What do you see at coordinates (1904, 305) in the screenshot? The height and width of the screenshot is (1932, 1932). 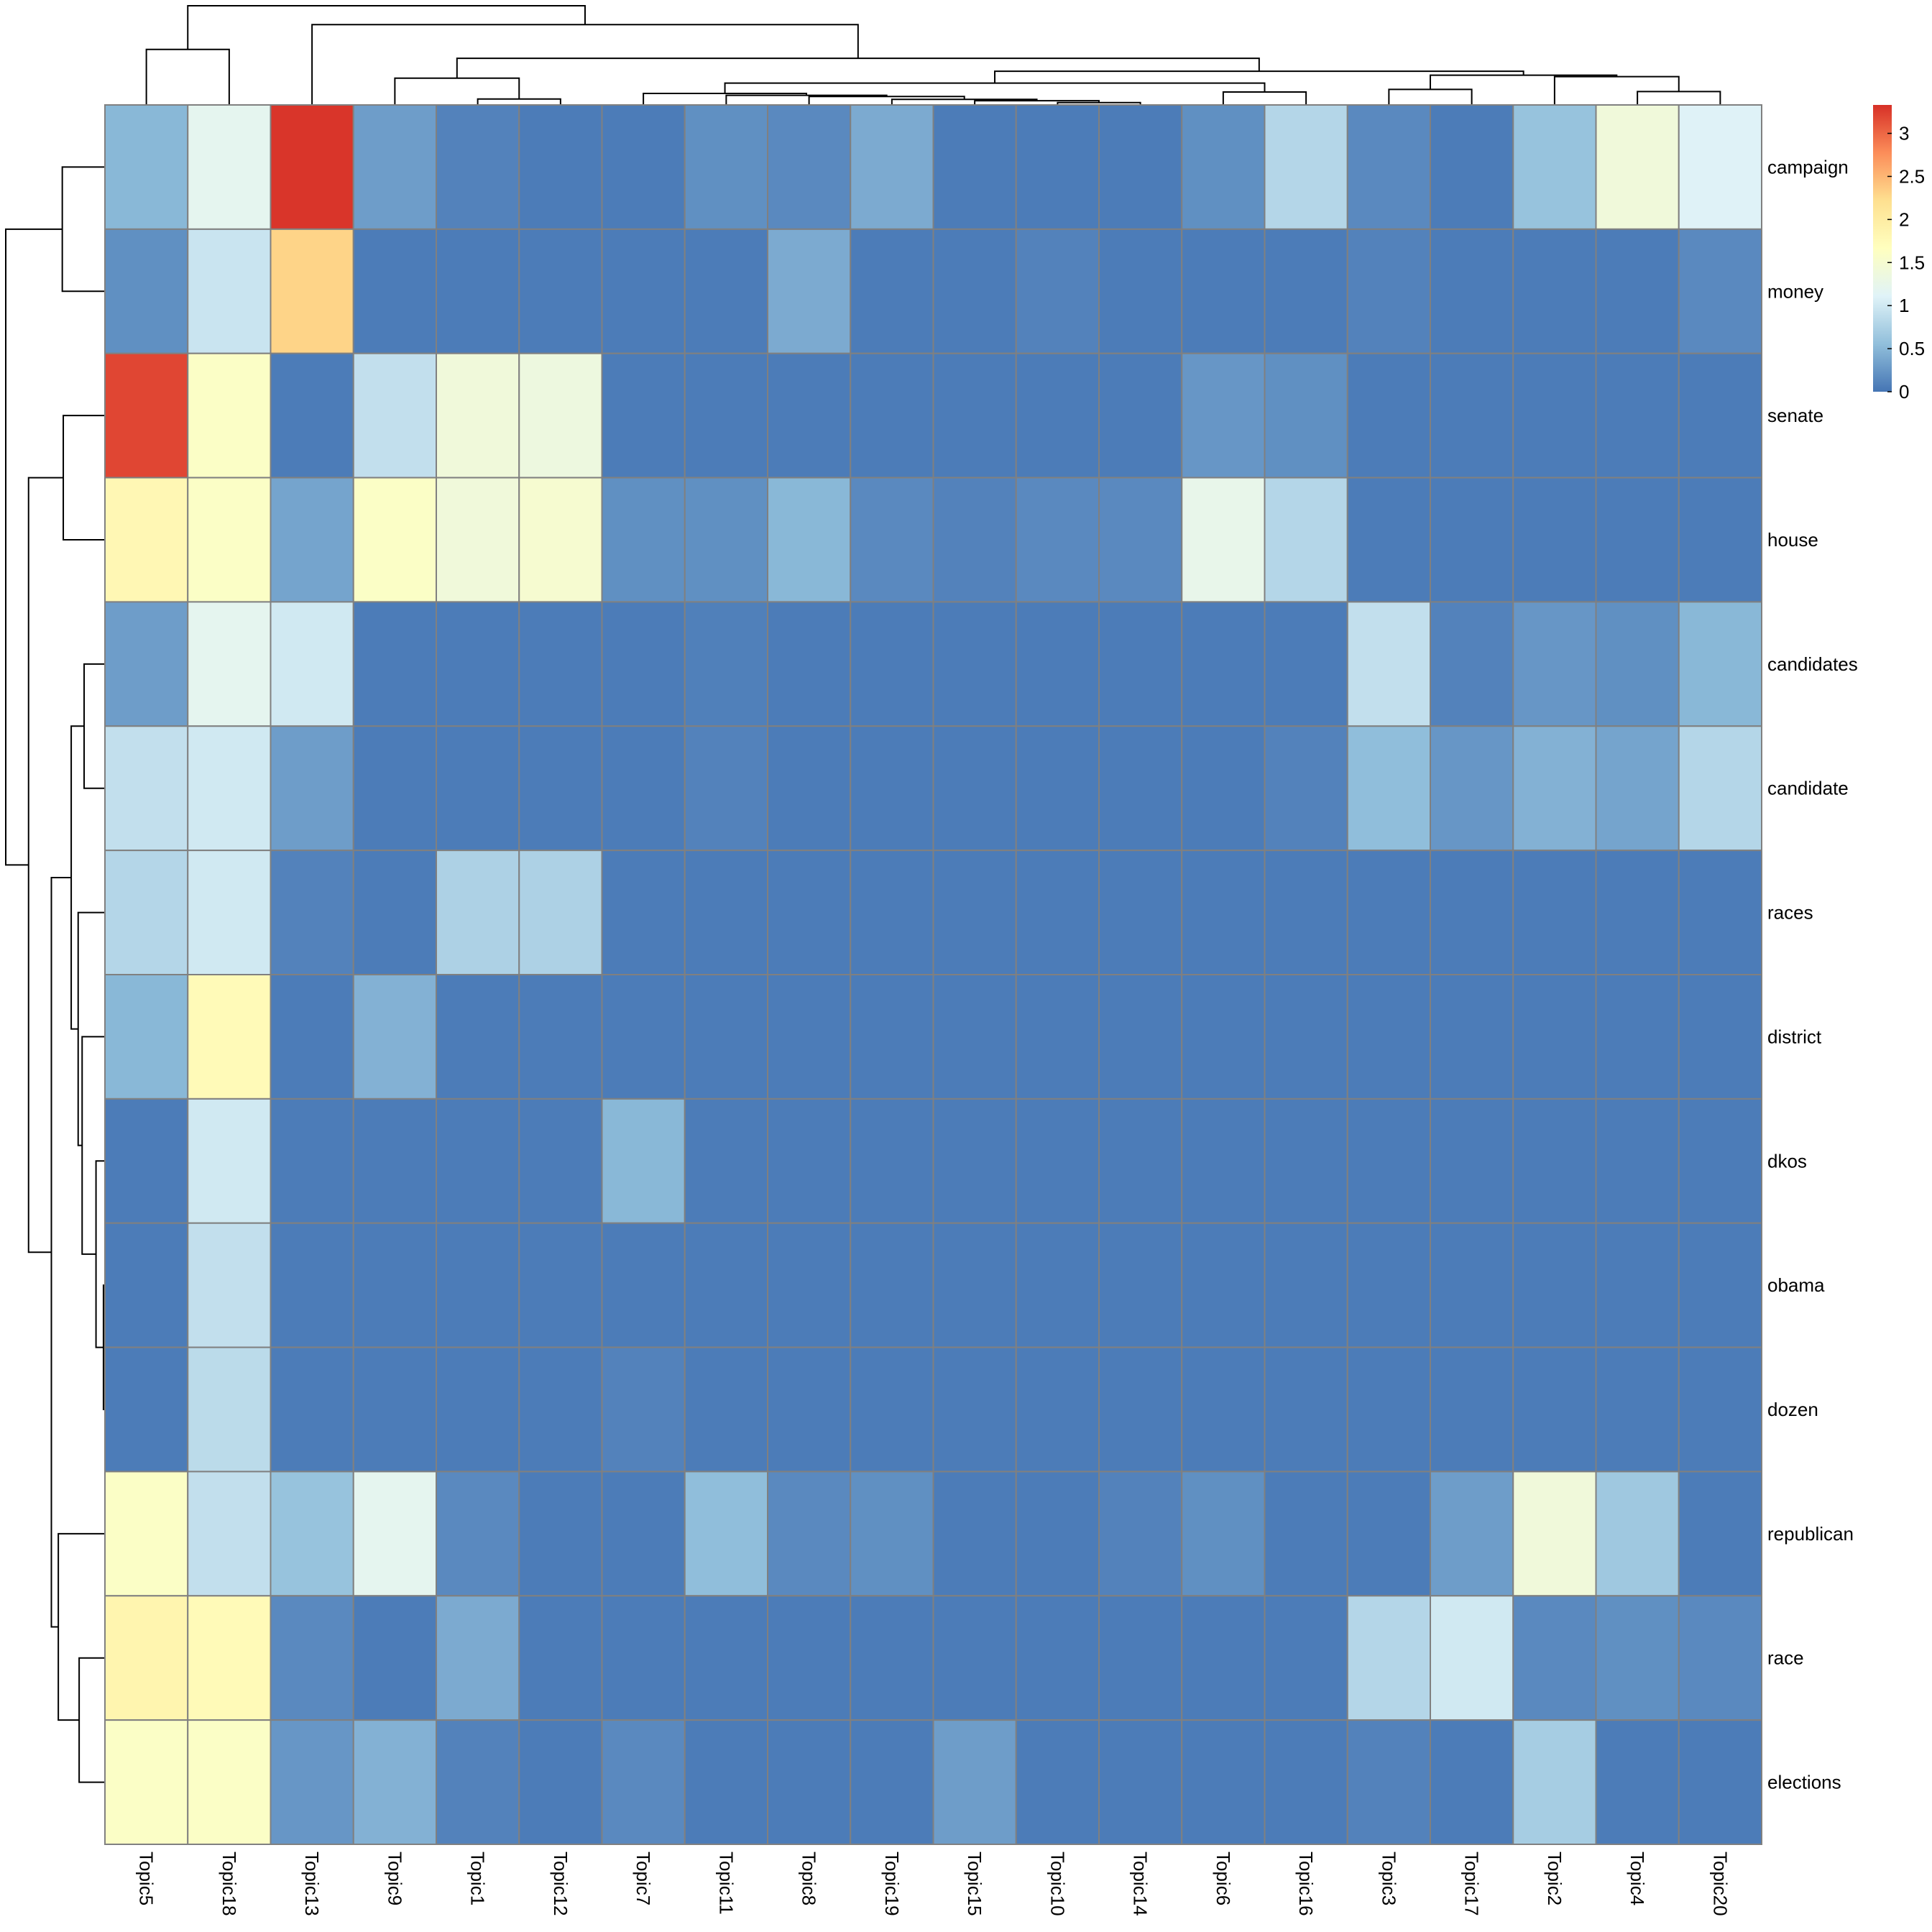 I see `legend-tick-label: 1` at bounding box center [1904, 305].